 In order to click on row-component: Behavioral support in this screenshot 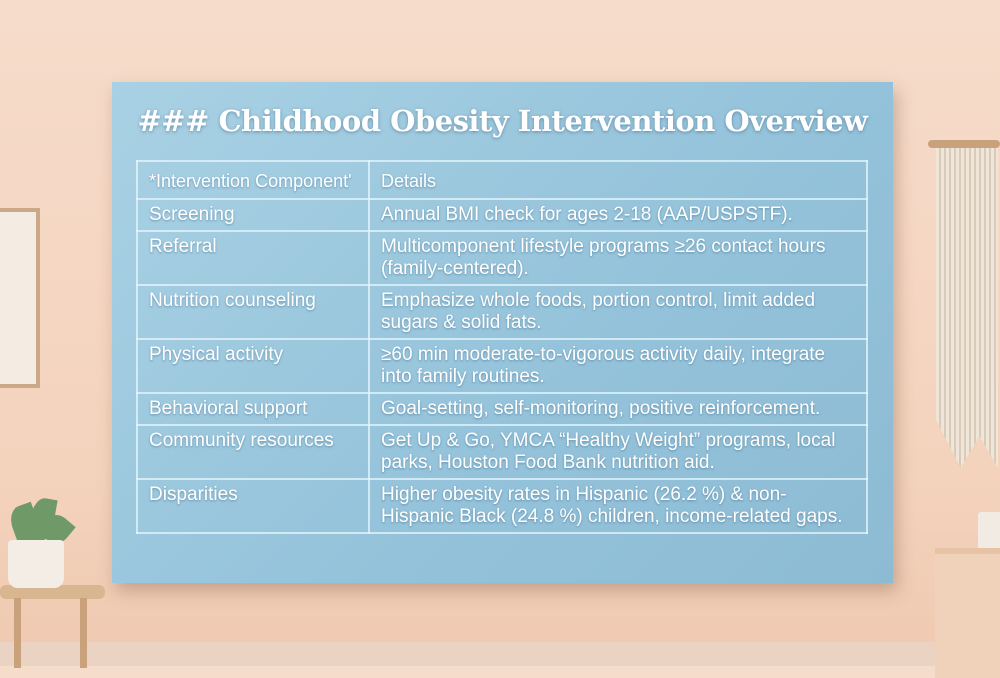, I will do `click(253, 409)`.